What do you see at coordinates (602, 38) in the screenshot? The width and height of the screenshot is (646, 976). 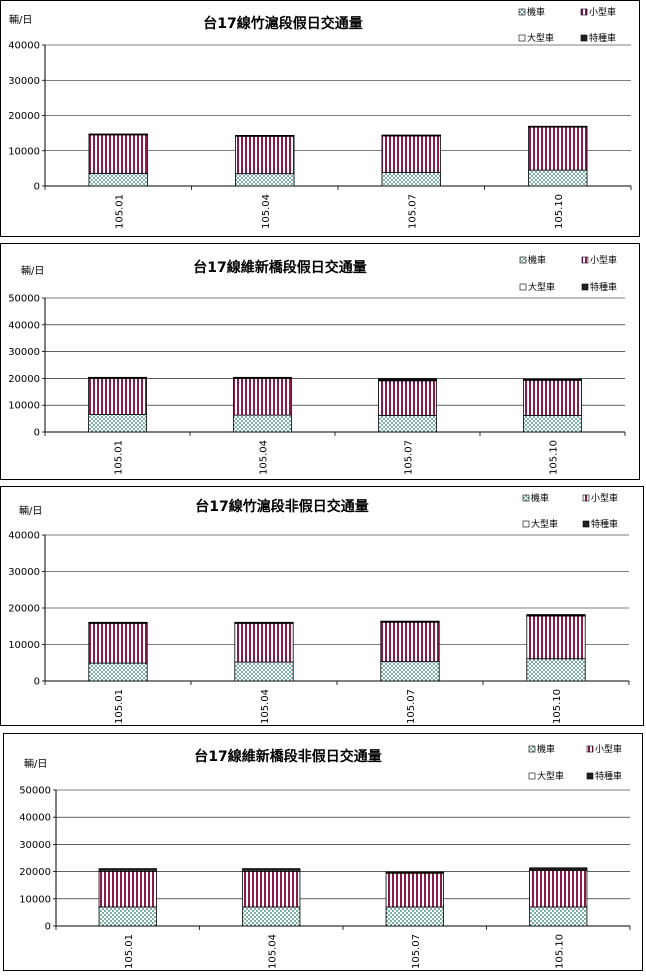 I see `legend-label-special_car: 特種車` at bounding box center [602, 38].